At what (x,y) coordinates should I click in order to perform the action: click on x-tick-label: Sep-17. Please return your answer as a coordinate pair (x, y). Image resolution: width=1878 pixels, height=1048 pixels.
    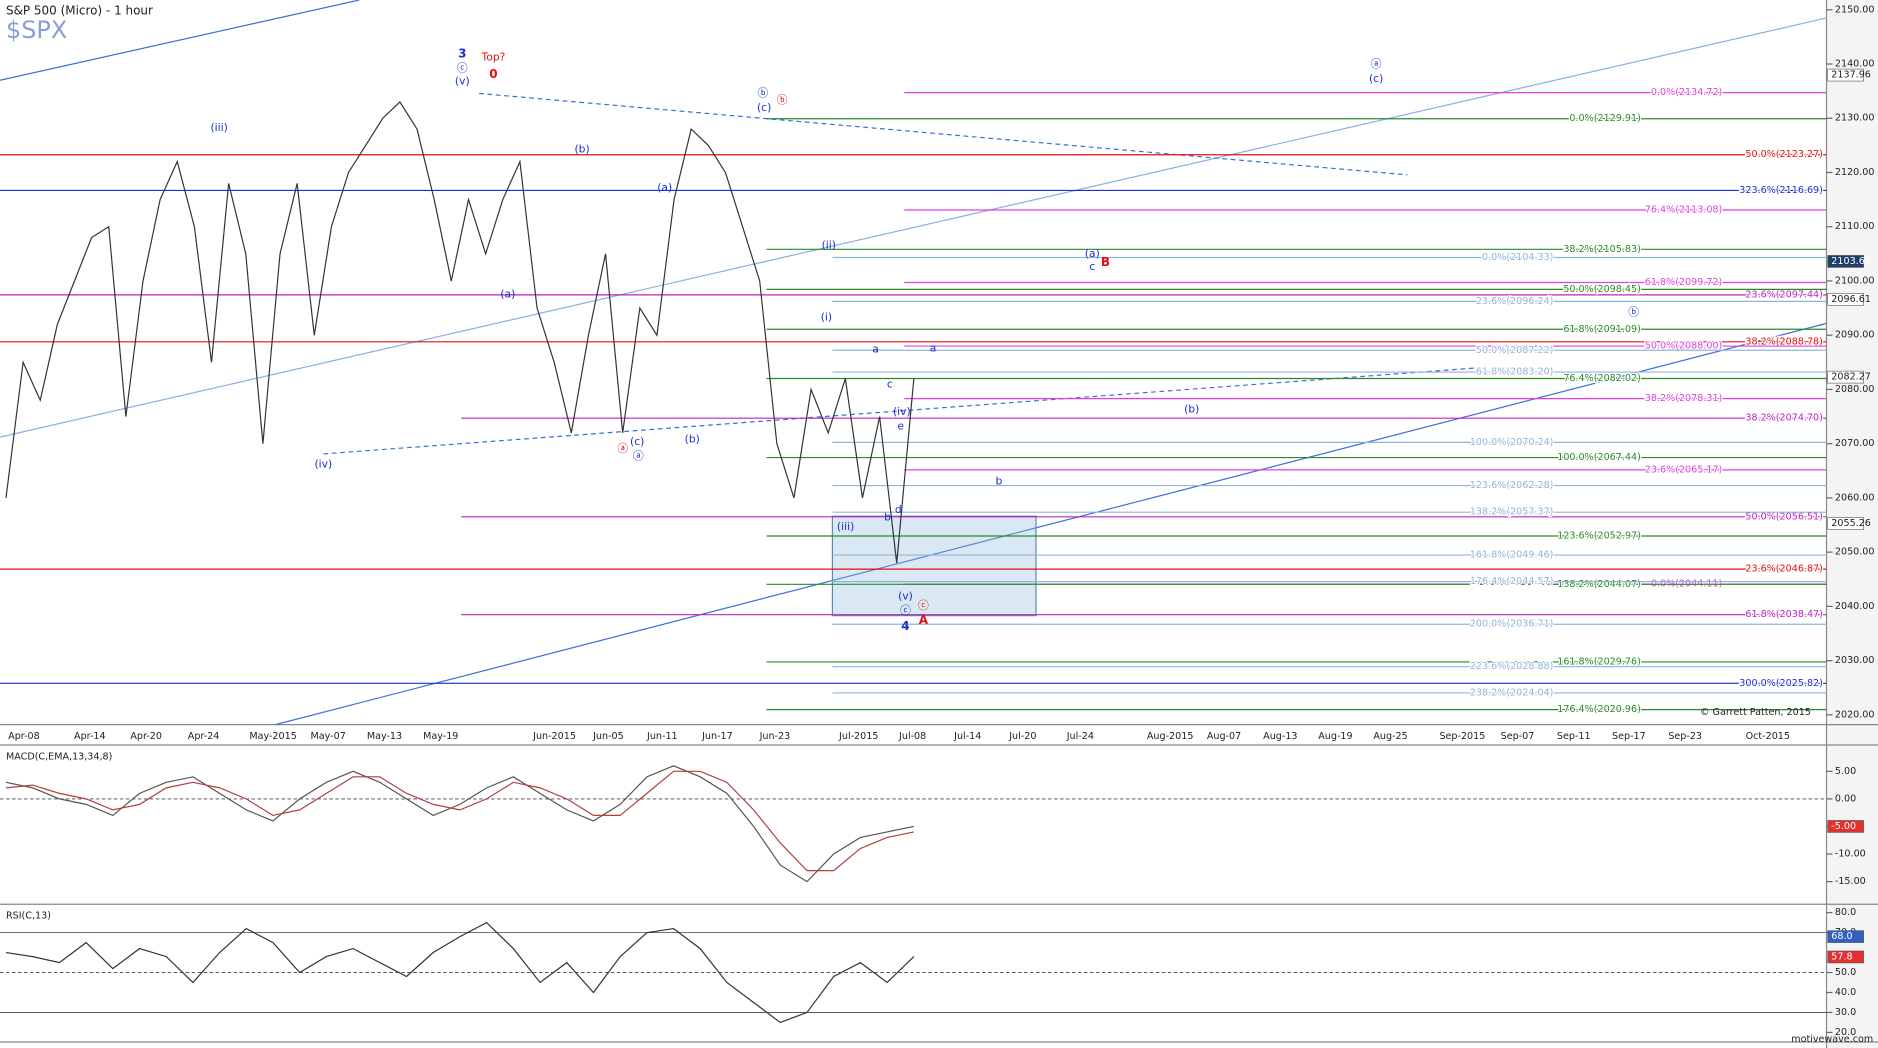
    Looking at the image, I should click on (1629, 736).